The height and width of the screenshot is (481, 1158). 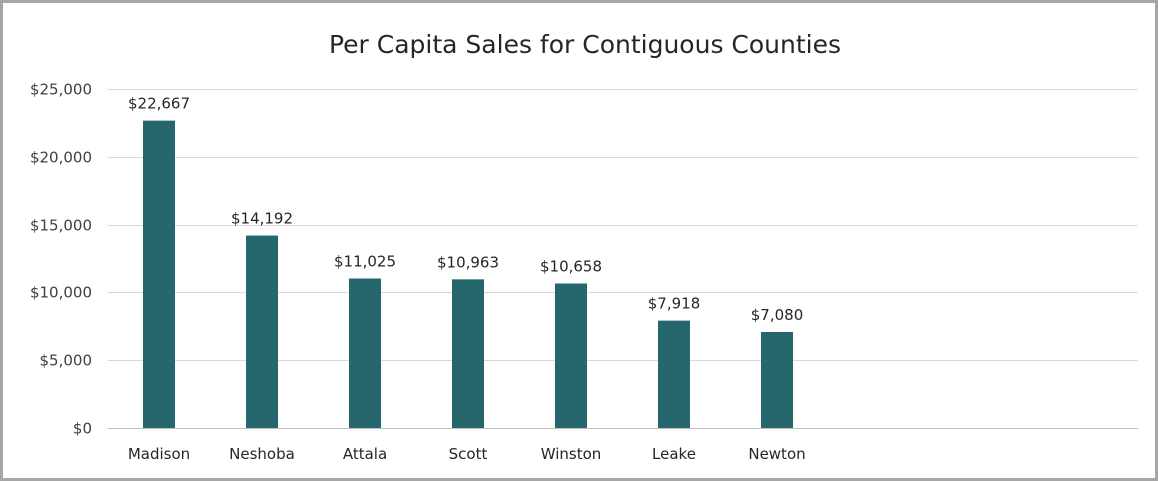 What do you see at coordinates (674, 454) in the screenshot?
I see `category-label: Leake` at bounding box center [674, 454].